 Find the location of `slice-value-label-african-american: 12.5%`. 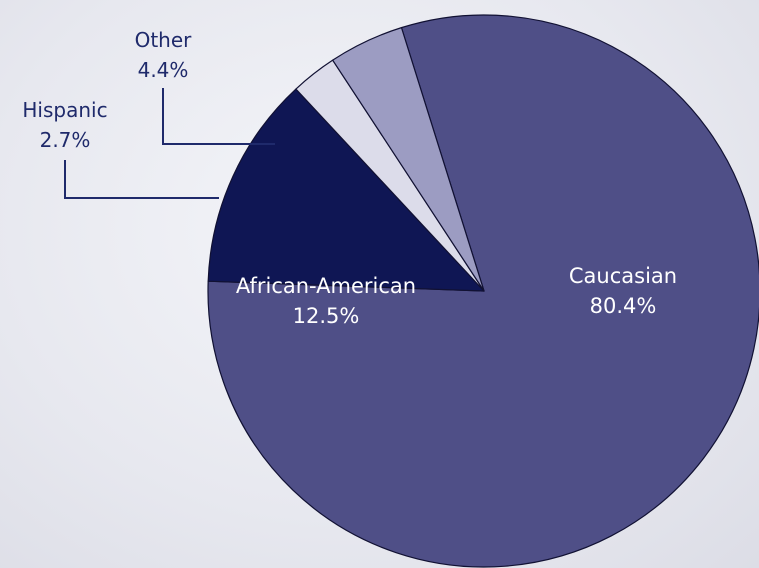

slice-value-label-african-american: 12.5% is located at coordinates (326, 316).